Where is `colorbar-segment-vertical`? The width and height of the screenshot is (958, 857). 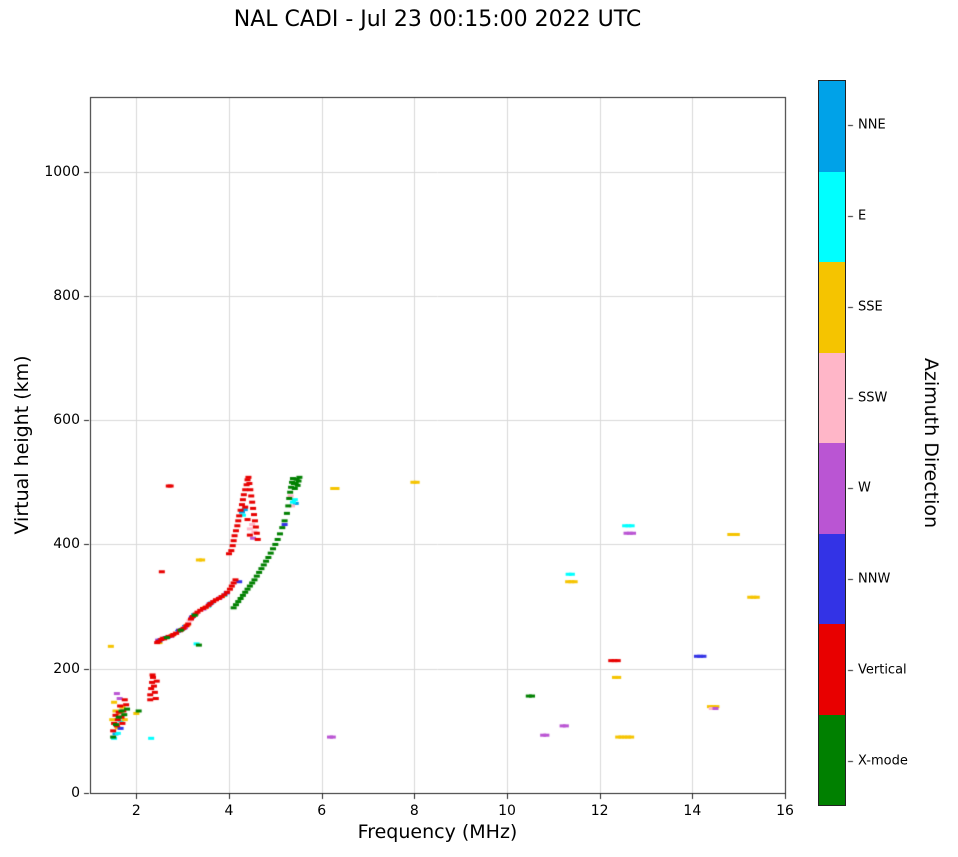 colorbar-segment-vertical is located at coordinates (832, 669).